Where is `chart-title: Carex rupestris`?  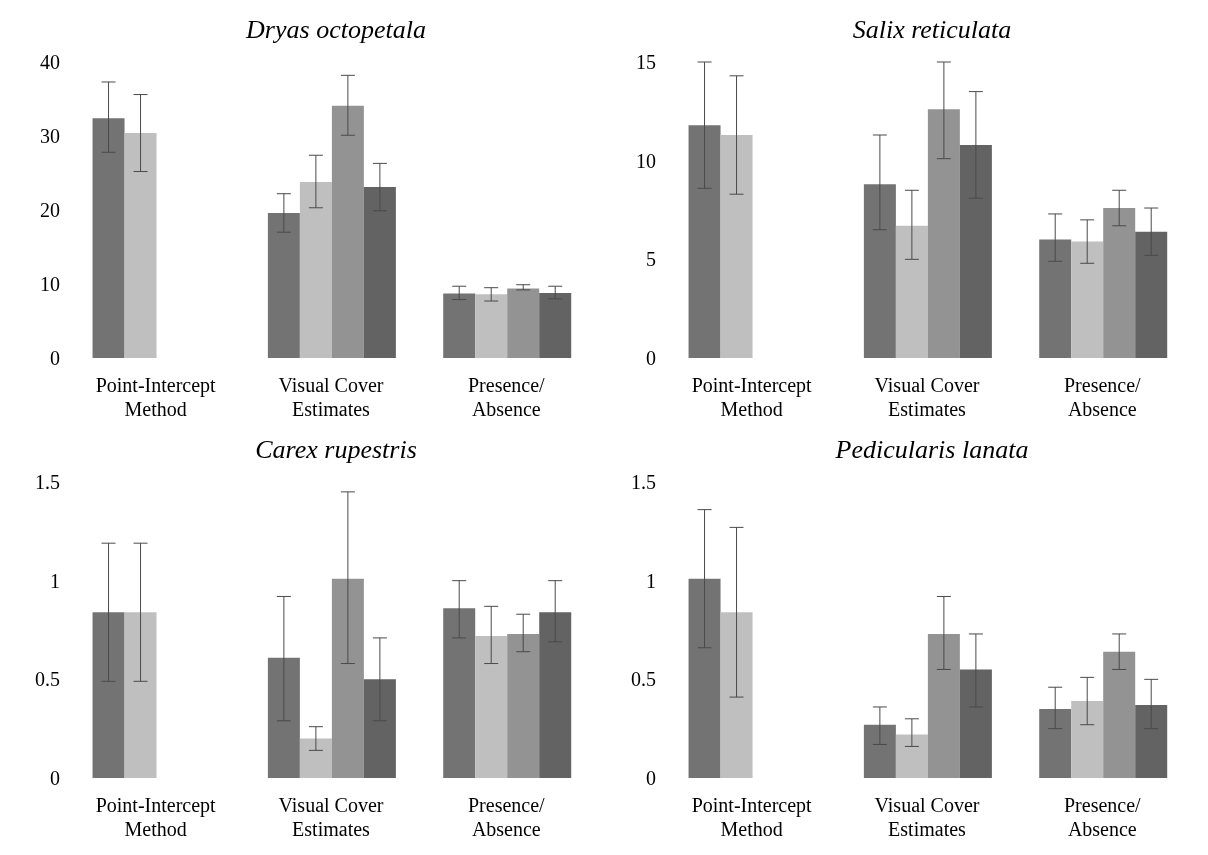 chart-title: Carex rupestris is located at coordinates (336, 450).